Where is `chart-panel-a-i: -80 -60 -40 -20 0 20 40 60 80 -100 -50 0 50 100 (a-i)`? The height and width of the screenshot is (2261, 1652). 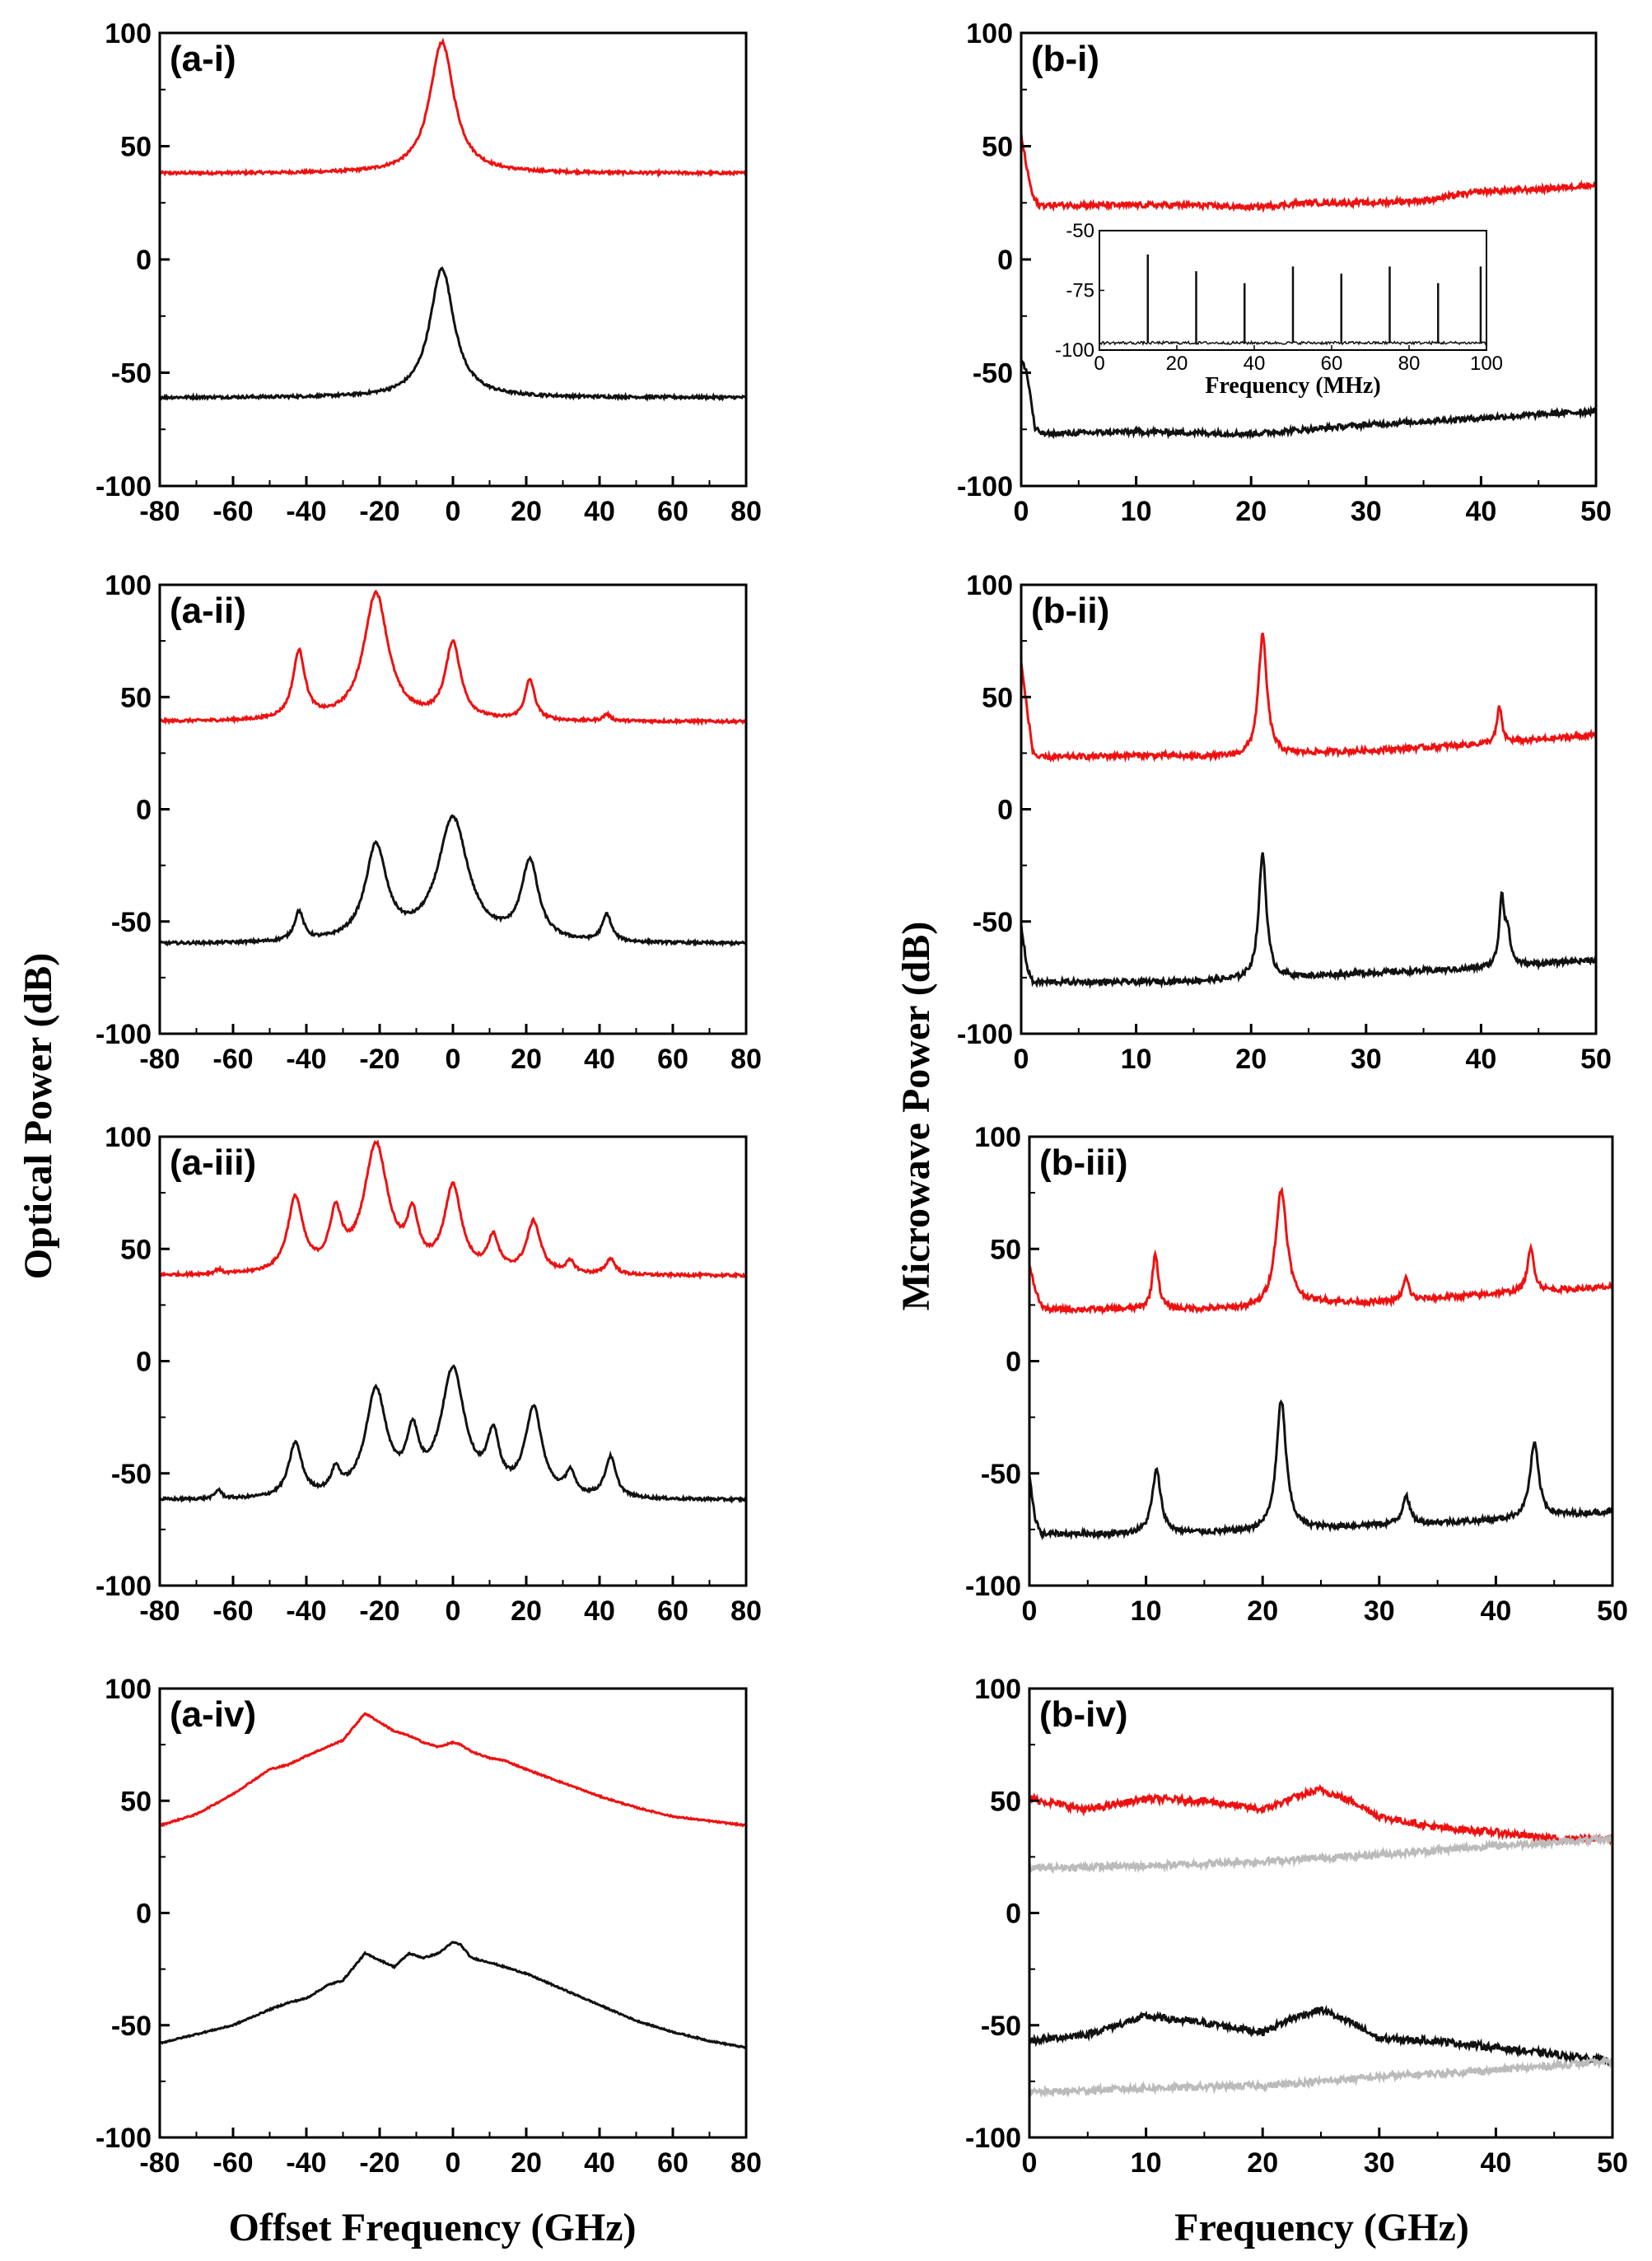
chart-panel-a-i: -80 -60 -40 -20 0 20 40 60 80 -100 -50 0 50 100 (a-i) is located at coordinates (429, 272).